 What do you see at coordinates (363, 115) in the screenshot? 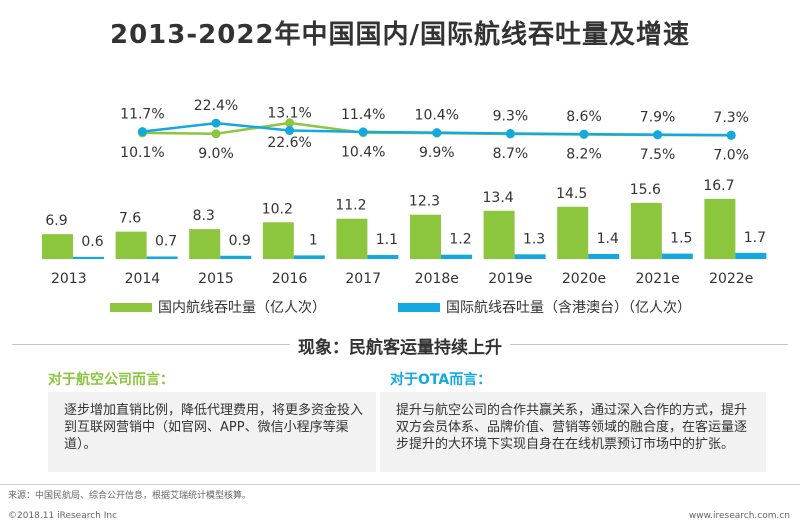
I see `growth-label-international: 11.4%` at bounding box center [363, 115].